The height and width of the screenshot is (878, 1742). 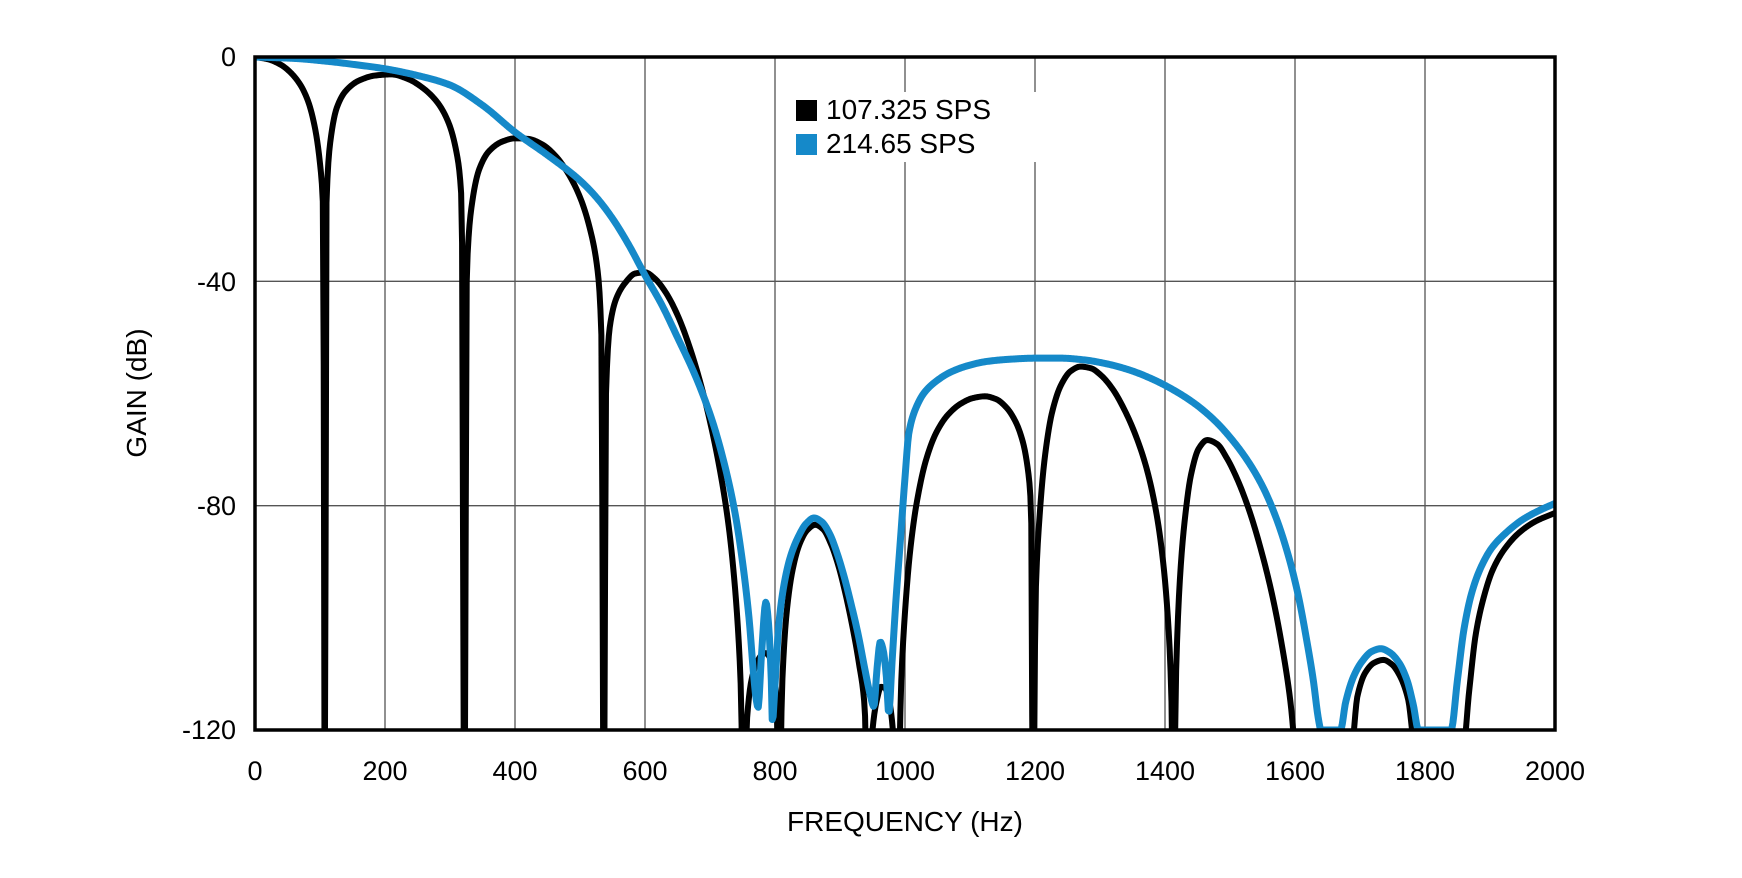 I want to click on x-tick-label-600: 600, so click(x=645, y=771).